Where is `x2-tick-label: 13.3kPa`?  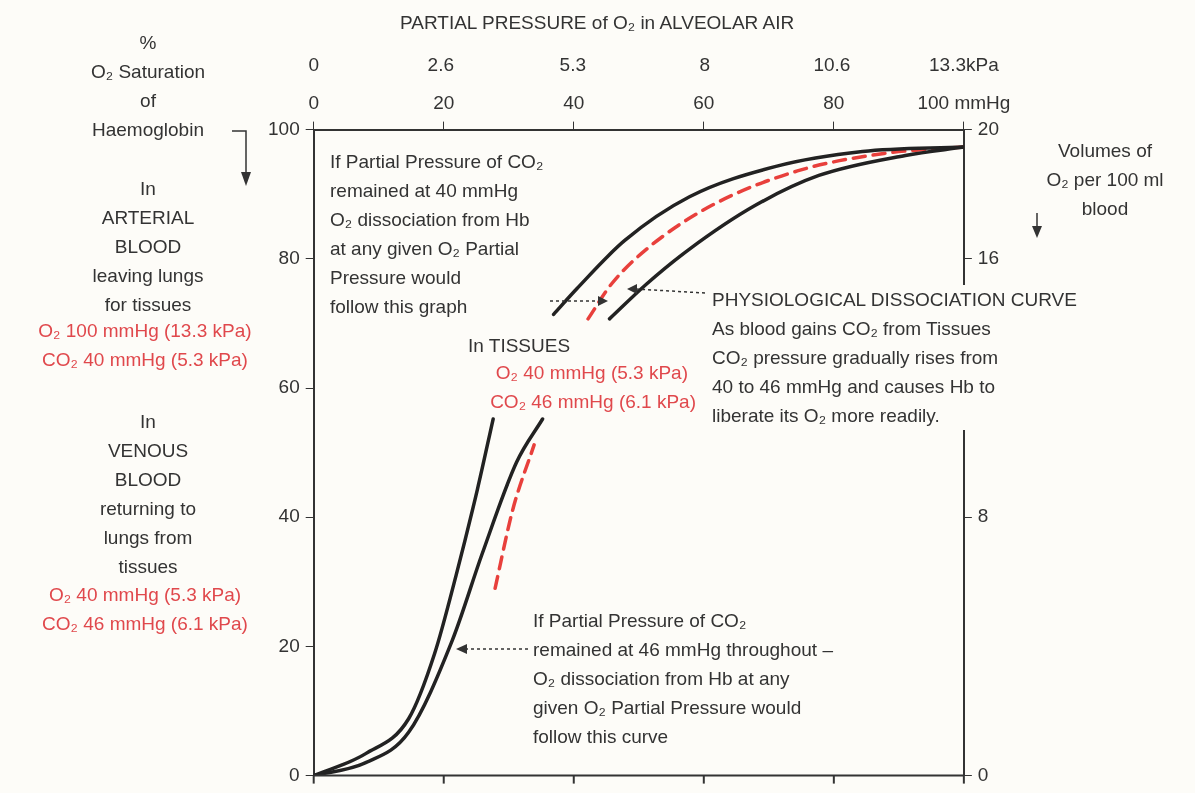 x2-tick-label: 13.3kPa is located at coordinates (964, 64).